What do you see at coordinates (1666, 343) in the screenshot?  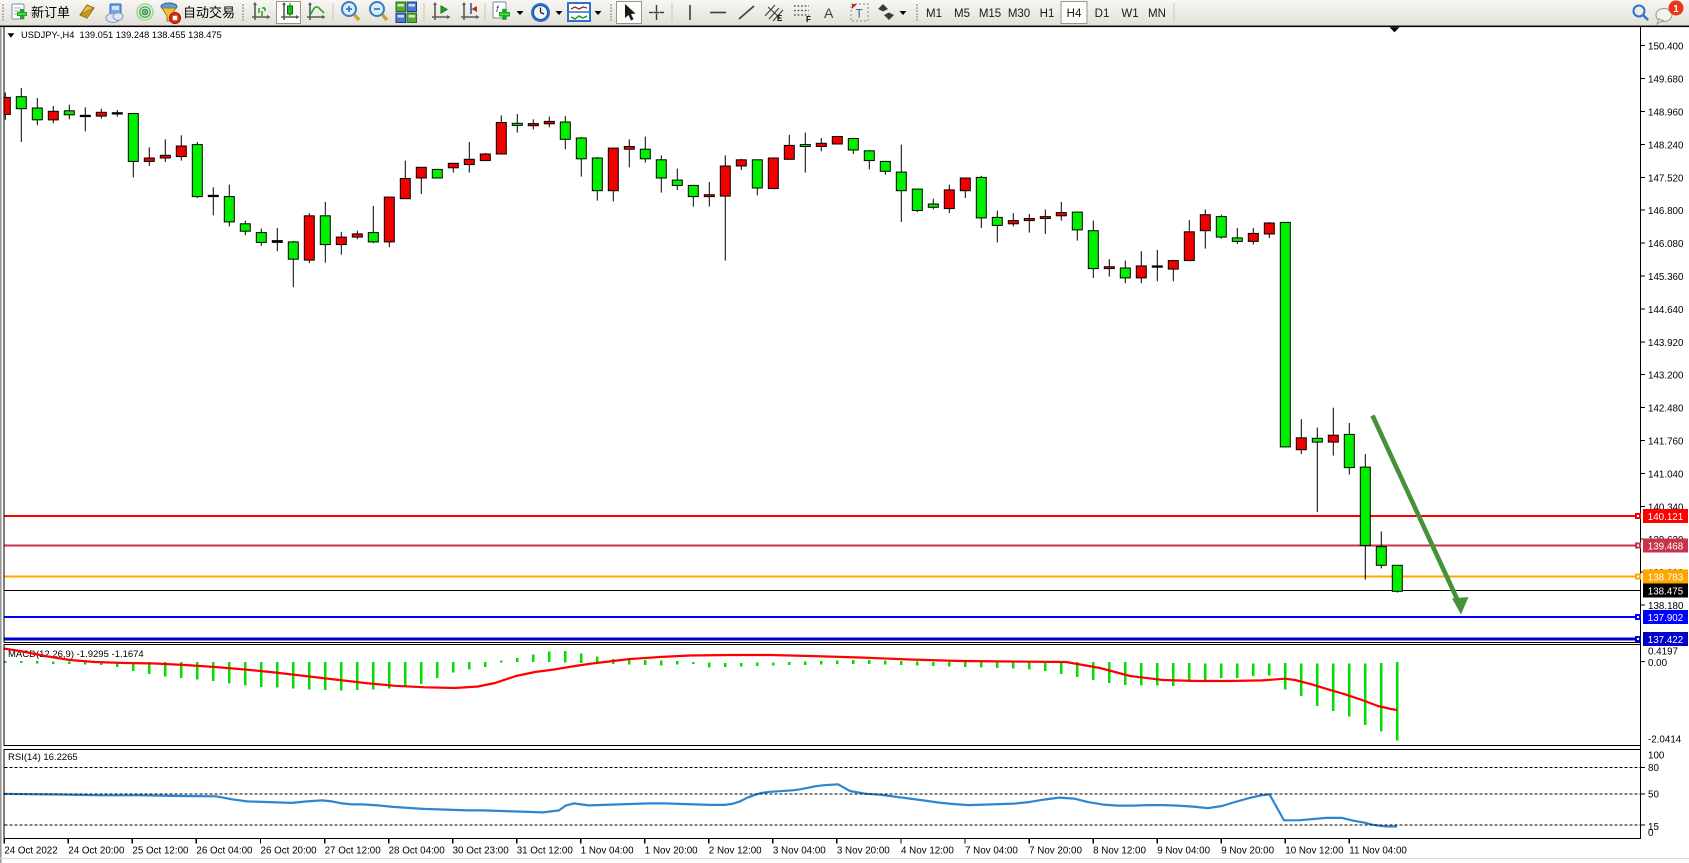 I see `svg-text: 143.920` at bounding box center [1666, 343].